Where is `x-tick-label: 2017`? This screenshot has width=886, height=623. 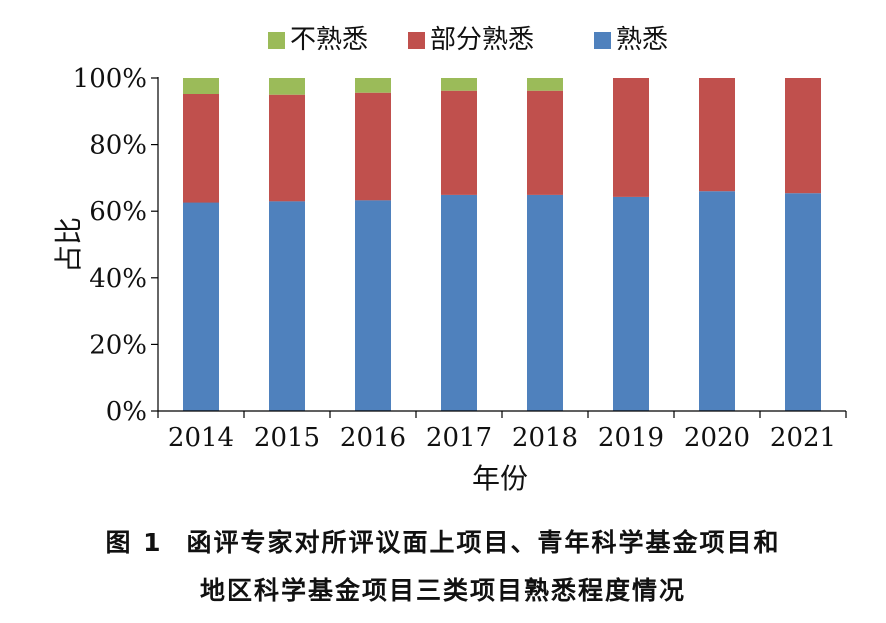 x-tick-label: 2017 is located at coordinates (459, 438).